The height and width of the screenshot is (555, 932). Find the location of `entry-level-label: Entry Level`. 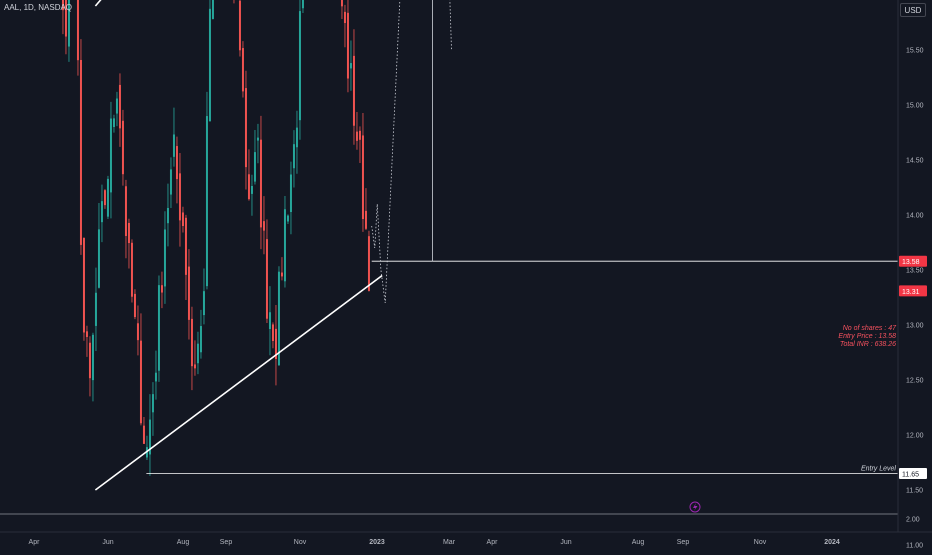

entry-level-label: Entry Level is located at coordinates (878, 469).